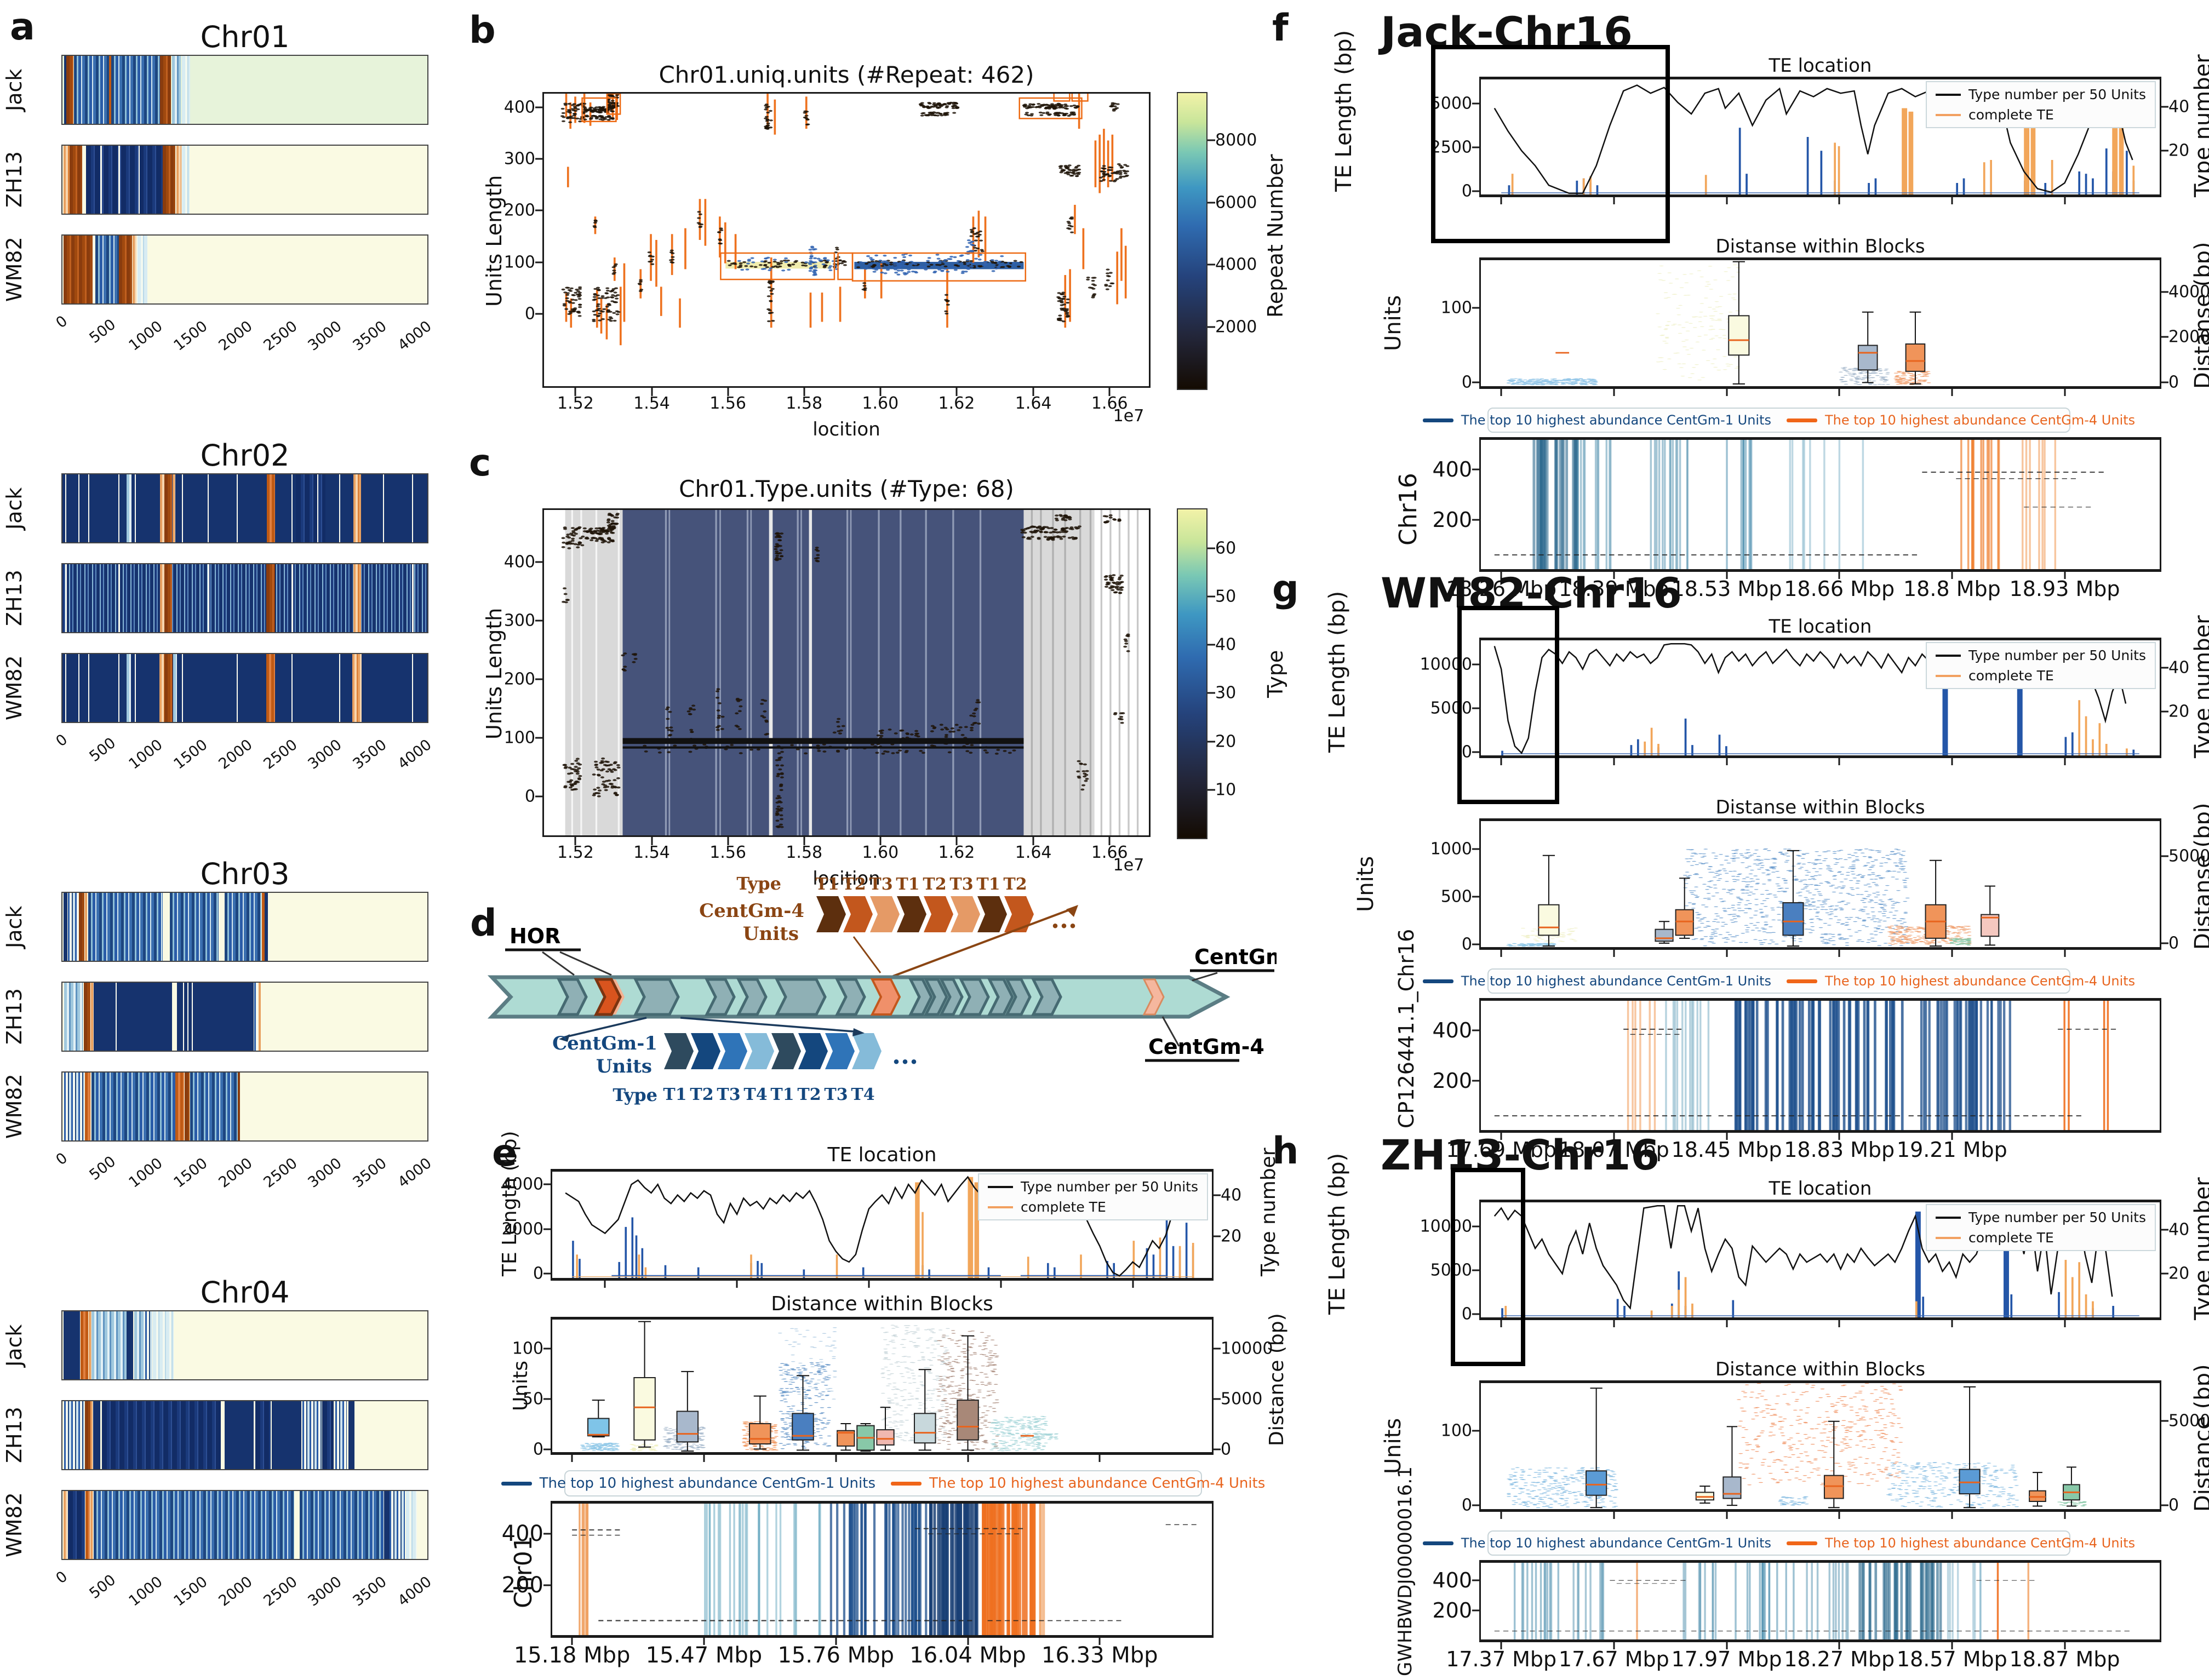 The width and height of the screenshot is (2209, 1680). Describe the element at coordinates (1393, 323) in the screenshot. I see `panel-f-box-ylabel: Units` at that location.